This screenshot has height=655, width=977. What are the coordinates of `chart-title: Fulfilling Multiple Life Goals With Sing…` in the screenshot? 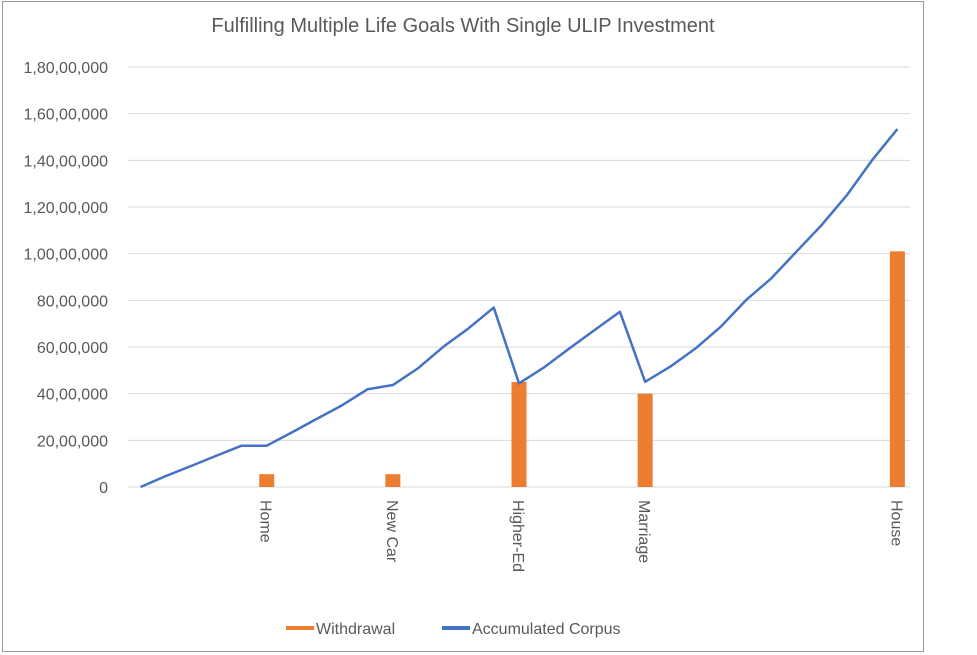 It's located at (463, 26).